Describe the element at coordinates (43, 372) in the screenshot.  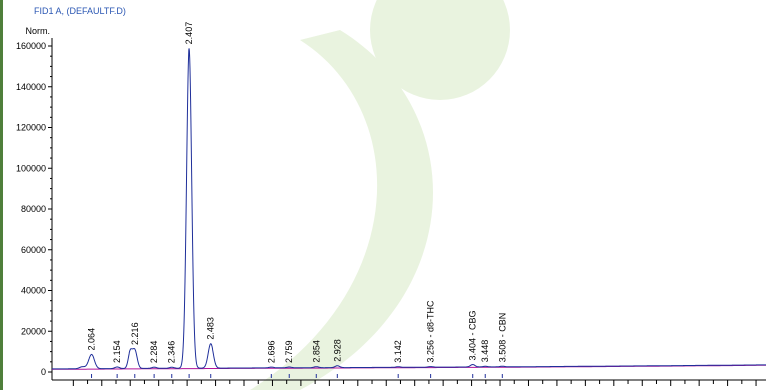
I see `y-tick-label: 0` at that location.